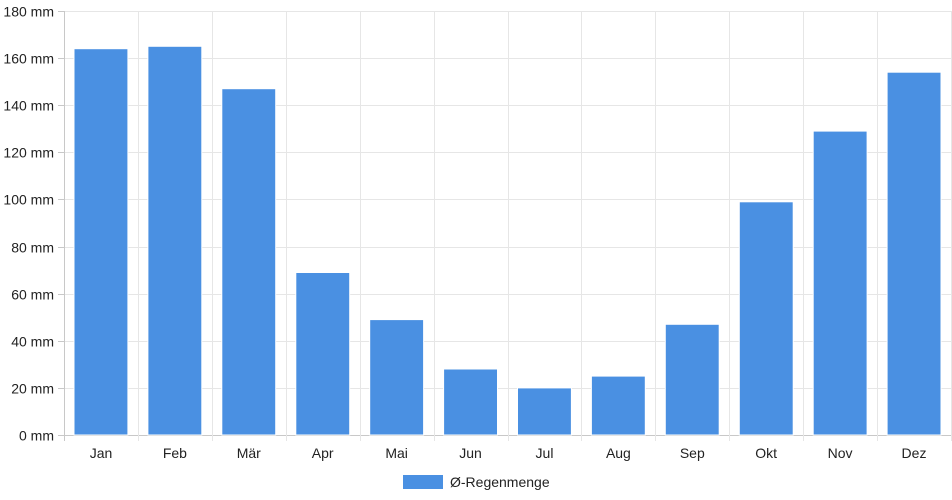 The width and height of the screenshot is (952, 500). I want to click on y-tick-label: 0 mm, so click(36, 436).